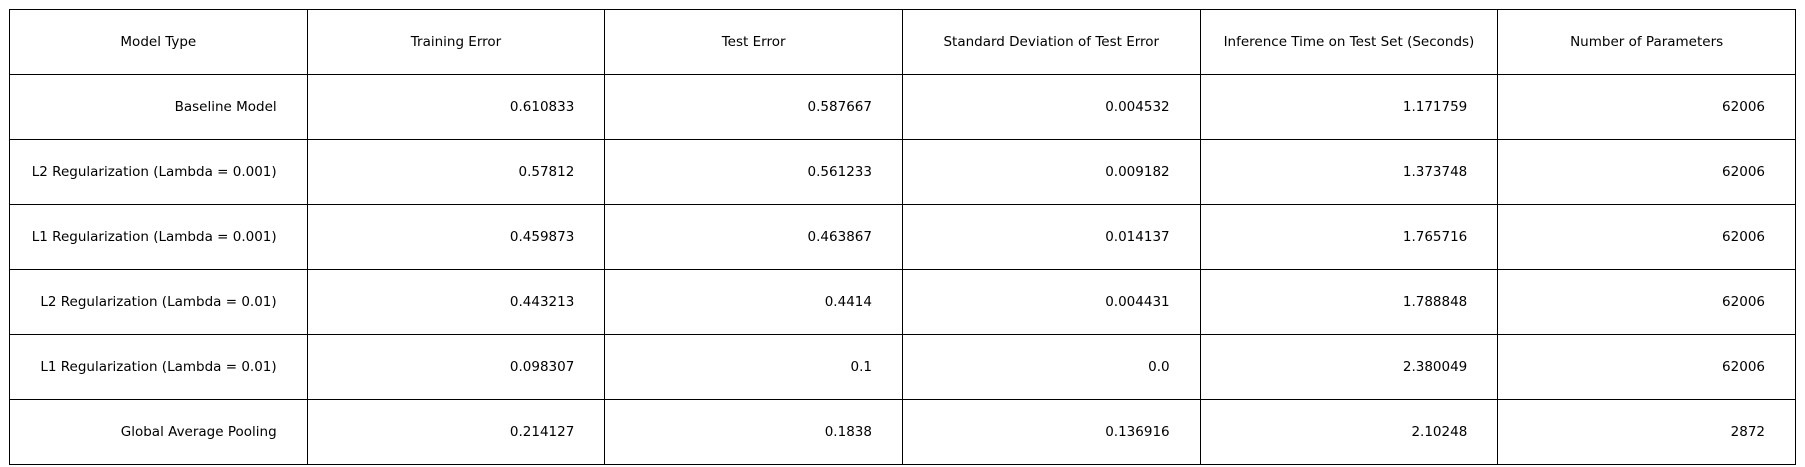 Image resolution: width=1805 pixels, height=467 pixels. Describe the element at coordinates (753, 432) in the screenshot. I see `table-cell: 0.1838` at that location.